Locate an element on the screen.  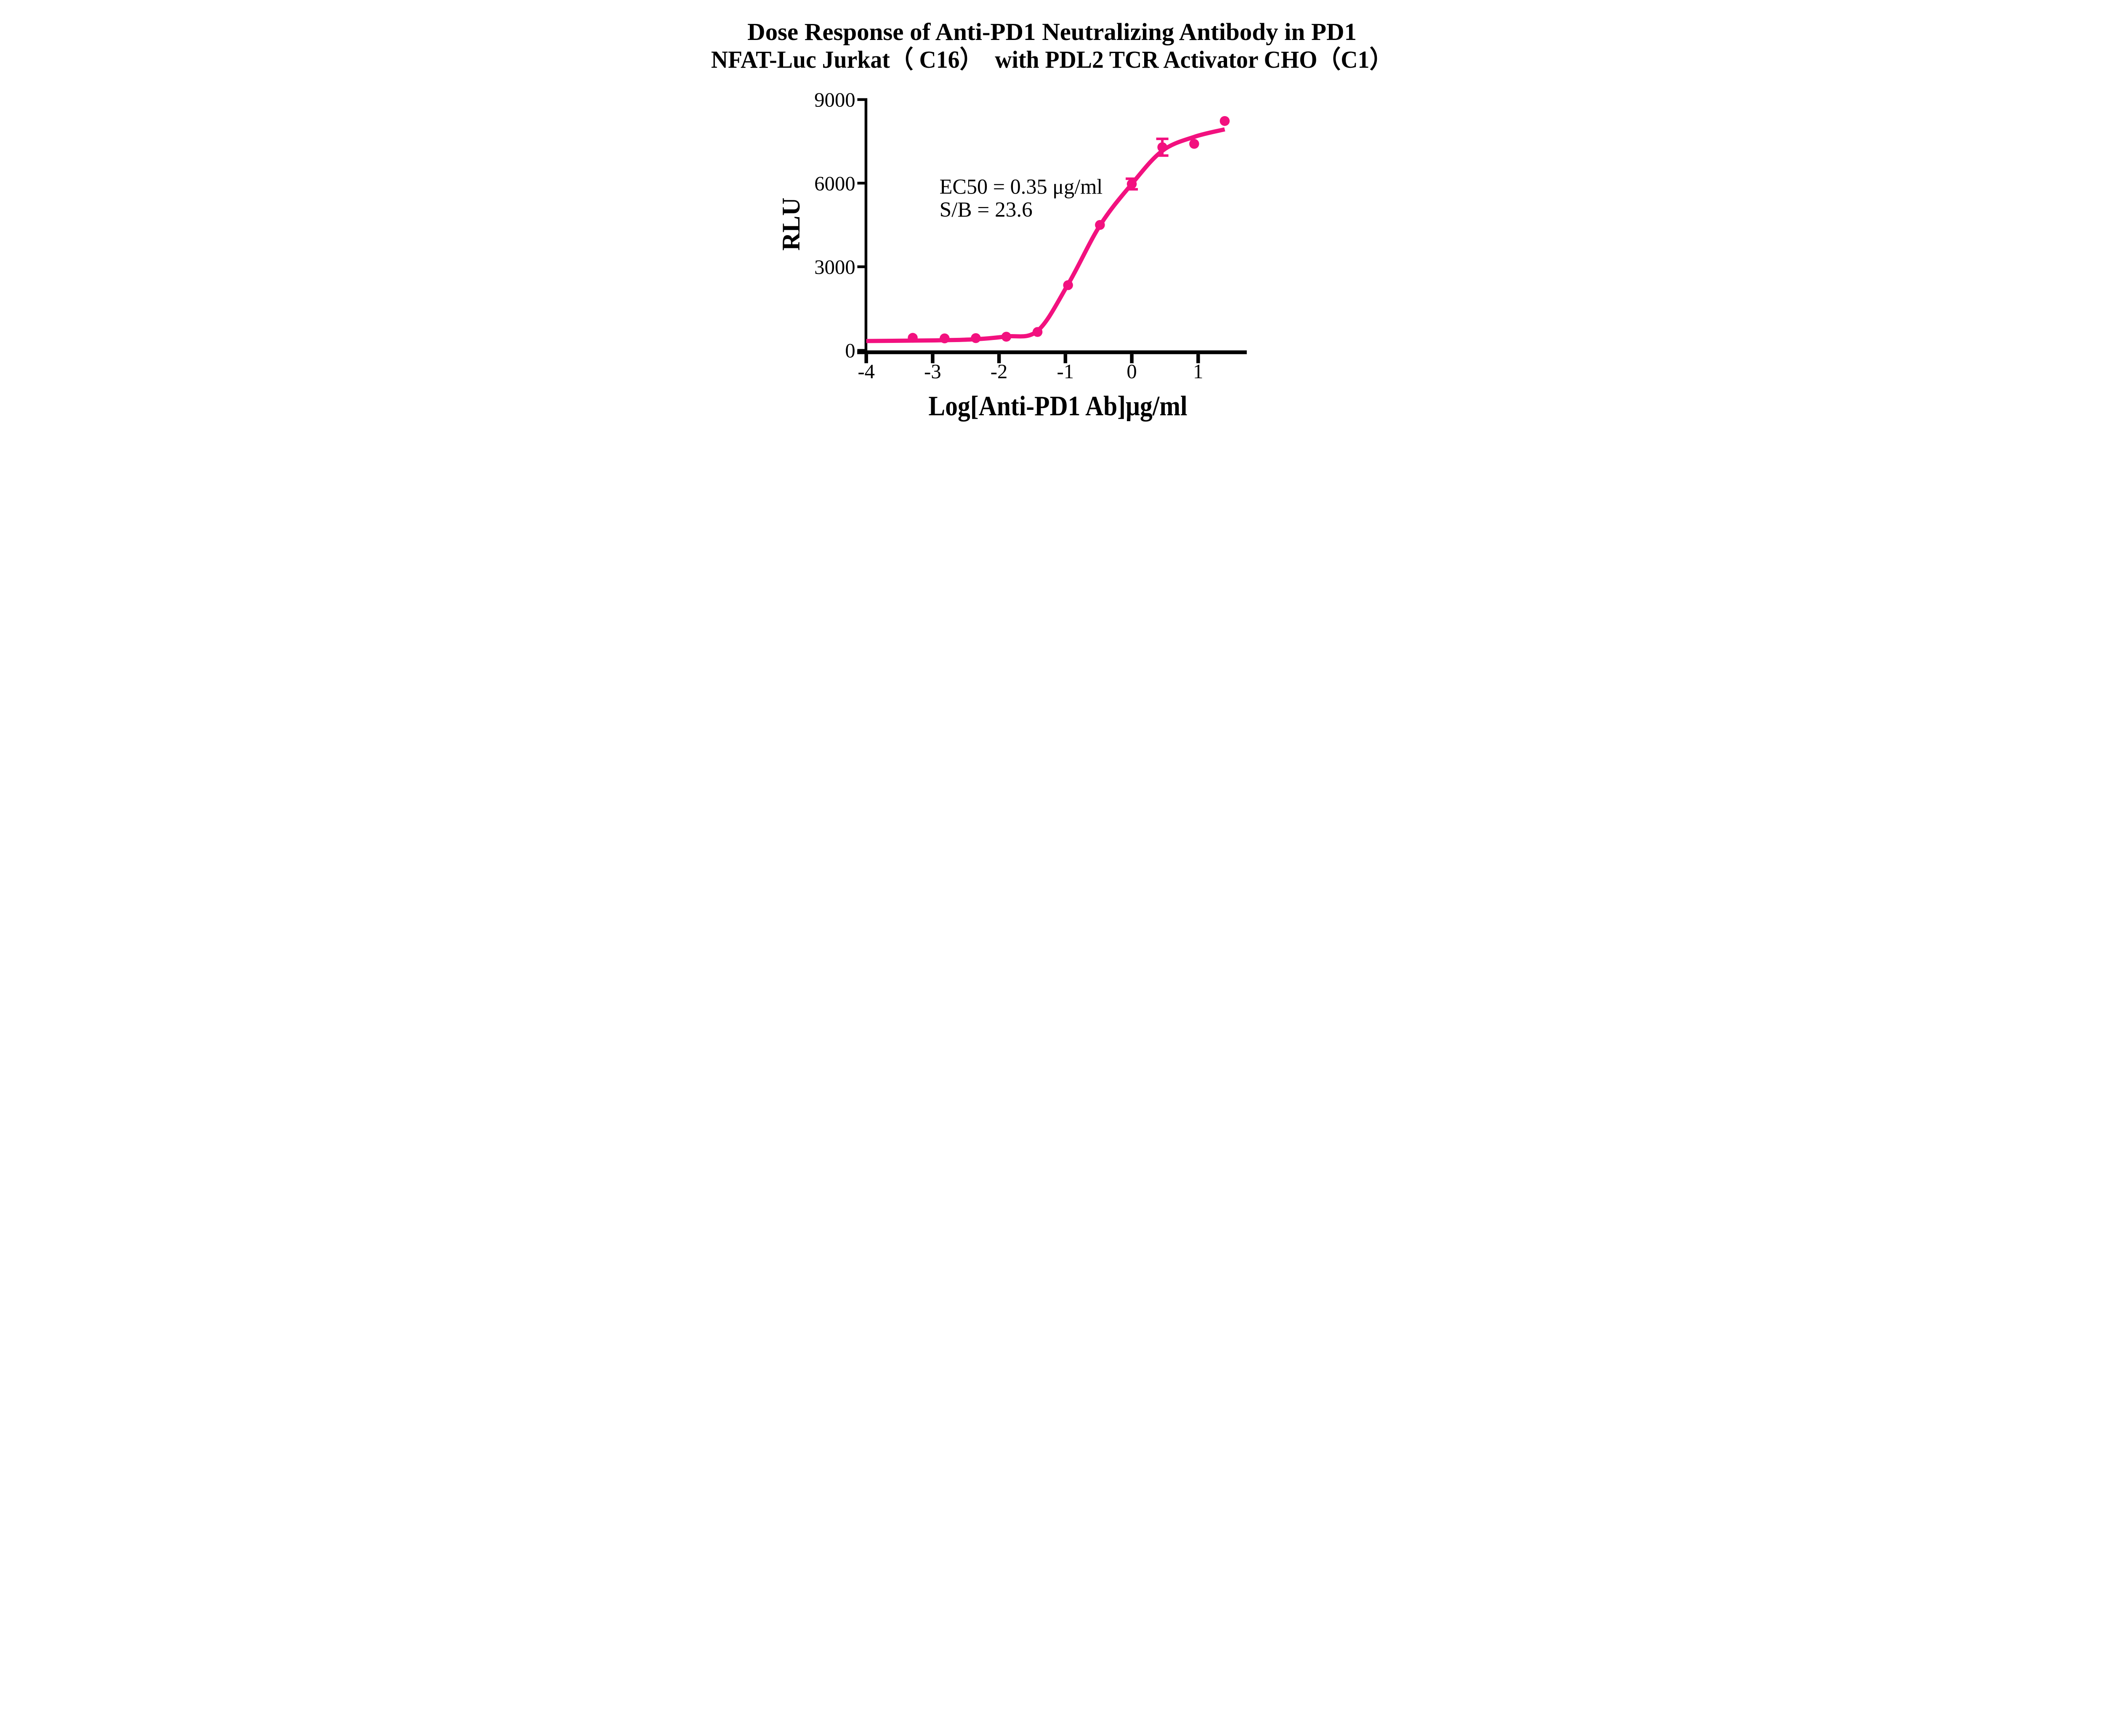
x-axis-title: Log[Anti-PD1 Ab]μg/ml is located at coordinates (1057, 406).